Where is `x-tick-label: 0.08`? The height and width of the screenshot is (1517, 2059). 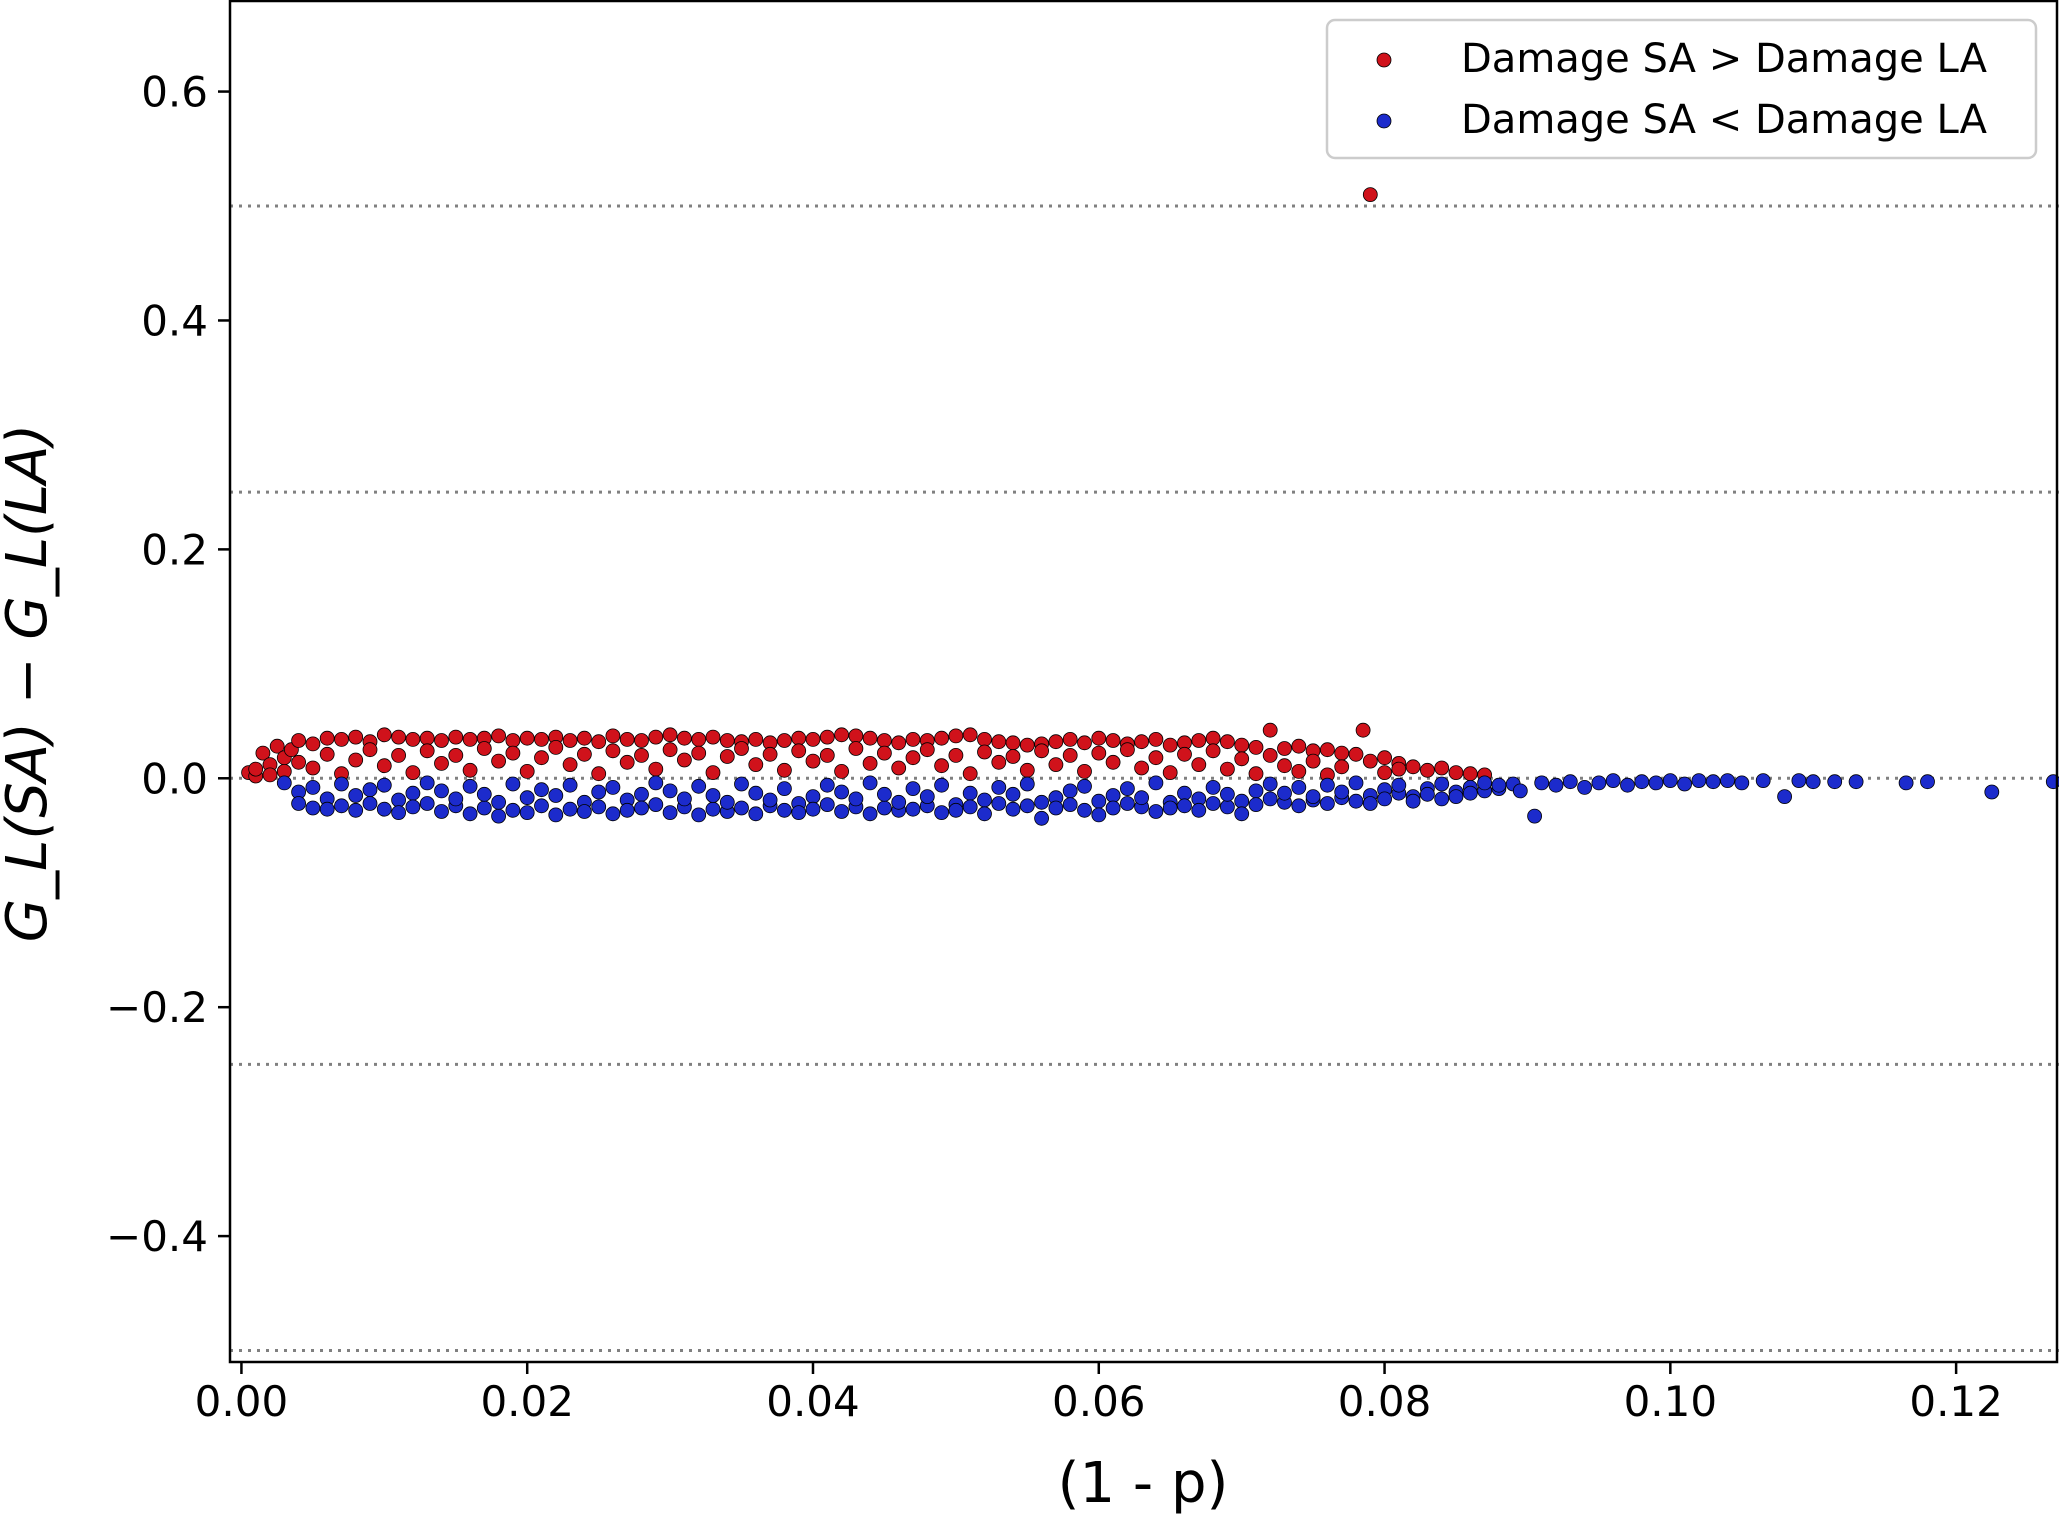
x-tick-label: 0.08 is located at coordinates (1385, 1401).